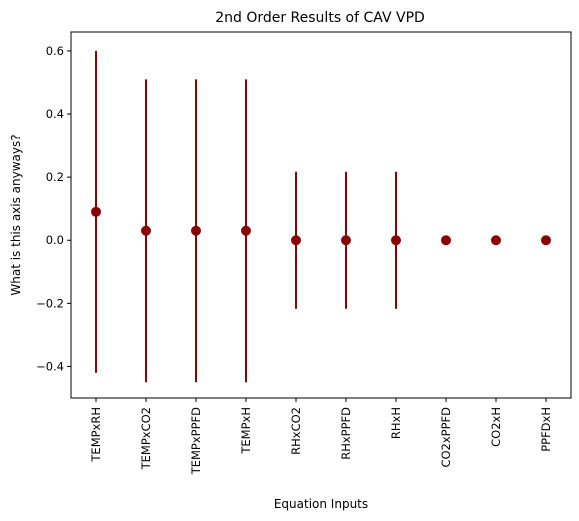 This screenshot has width=579, height=521. What do you see at coordinates (55, 51) in the screenshot?
I see `y-tick-label: 0.6` at bounding box center [55, 51].